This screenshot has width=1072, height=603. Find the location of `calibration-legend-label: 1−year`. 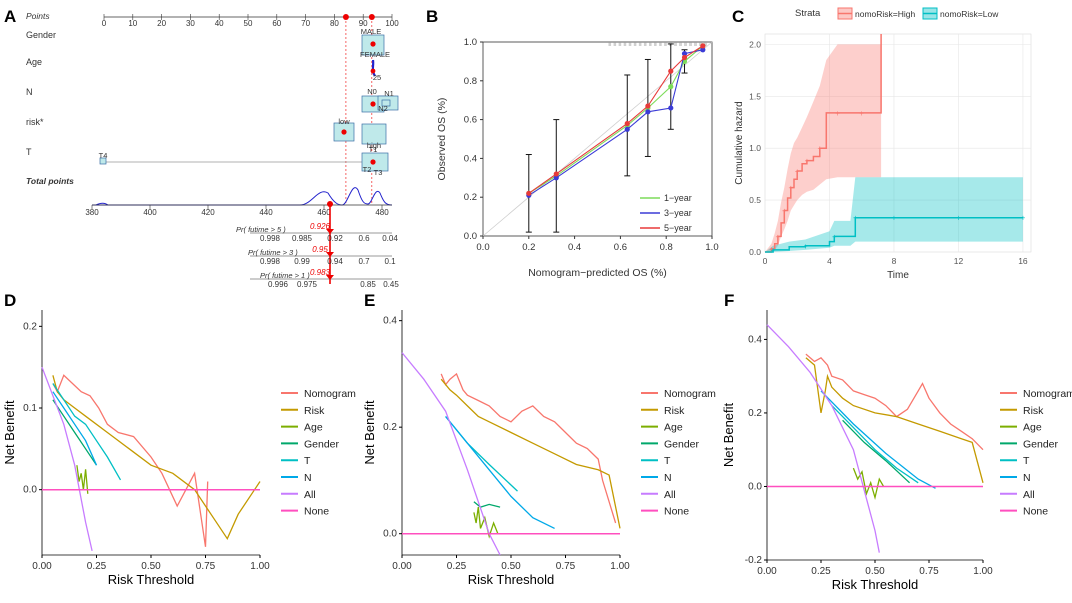

calibration-legend-label: 1−year is located at coordinates (678, 198).